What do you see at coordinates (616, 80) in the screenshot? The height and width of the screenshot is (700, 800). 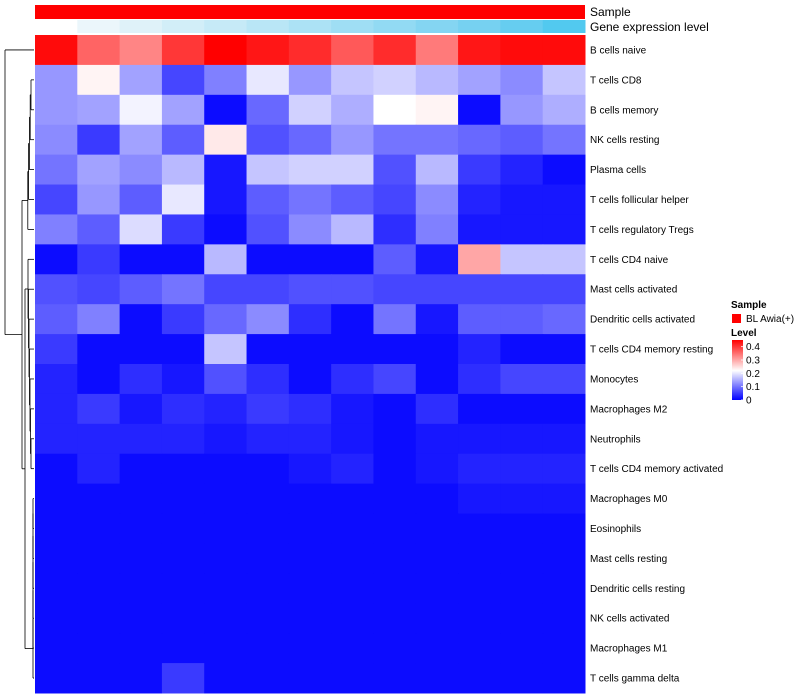 I see `row-label: T cells CD8` at bounding box center [616, 80].